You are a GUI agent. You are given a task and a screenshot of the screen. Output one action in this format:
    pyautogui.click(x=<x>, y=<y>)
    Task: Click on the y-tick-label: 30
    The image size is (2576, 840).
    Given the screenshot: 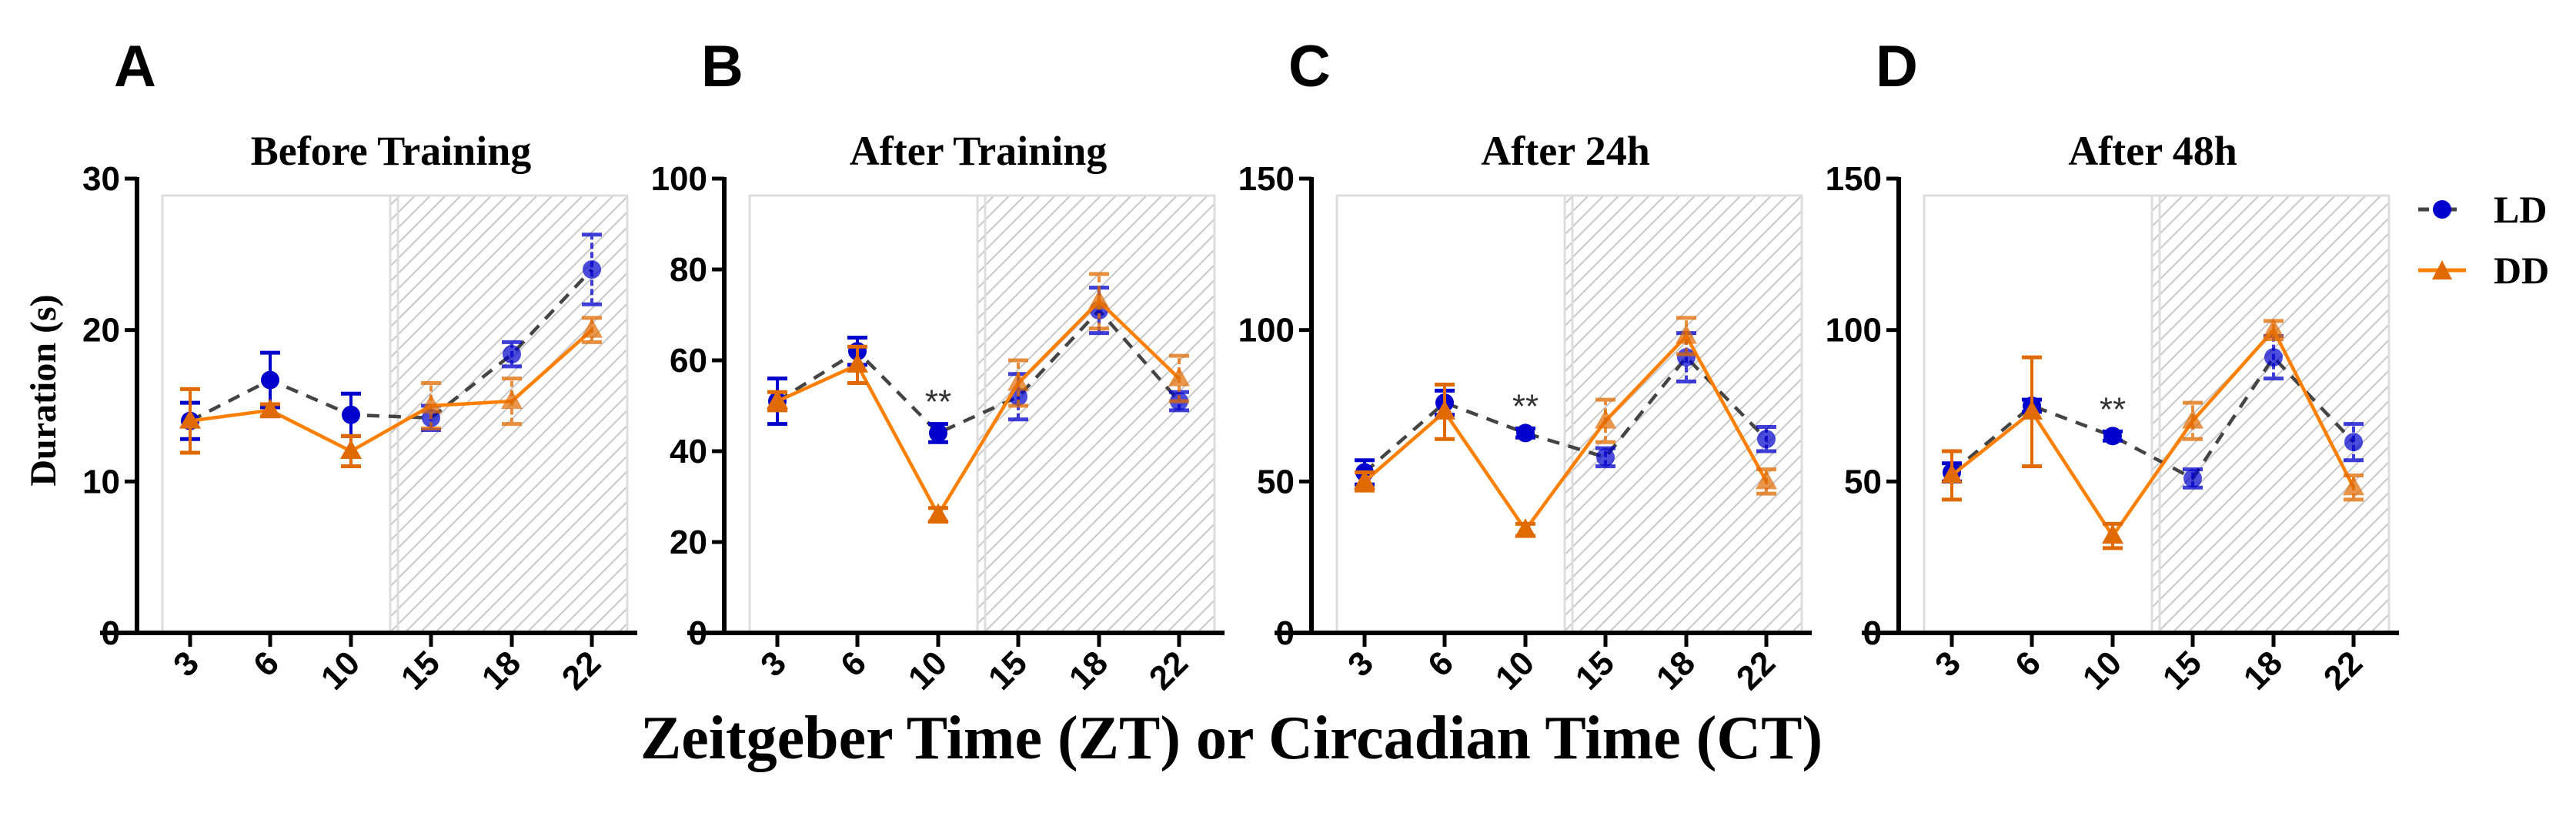 What is the action you would take?
    pyautogui.click(x=101, y=179)
    